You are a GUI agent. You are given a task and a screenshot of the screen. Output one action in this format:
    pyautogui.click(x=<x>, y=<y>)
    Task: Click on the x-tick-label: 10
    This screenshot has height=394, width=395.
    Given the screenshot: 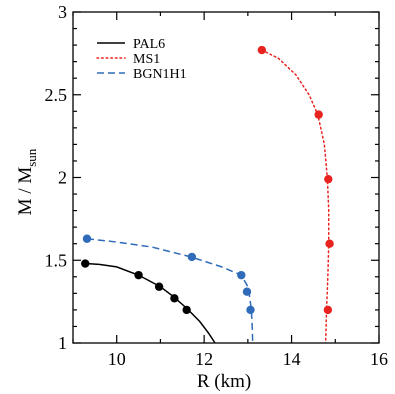 What is the action you would take?
    pyautogui.click(x=117, y=359)
    